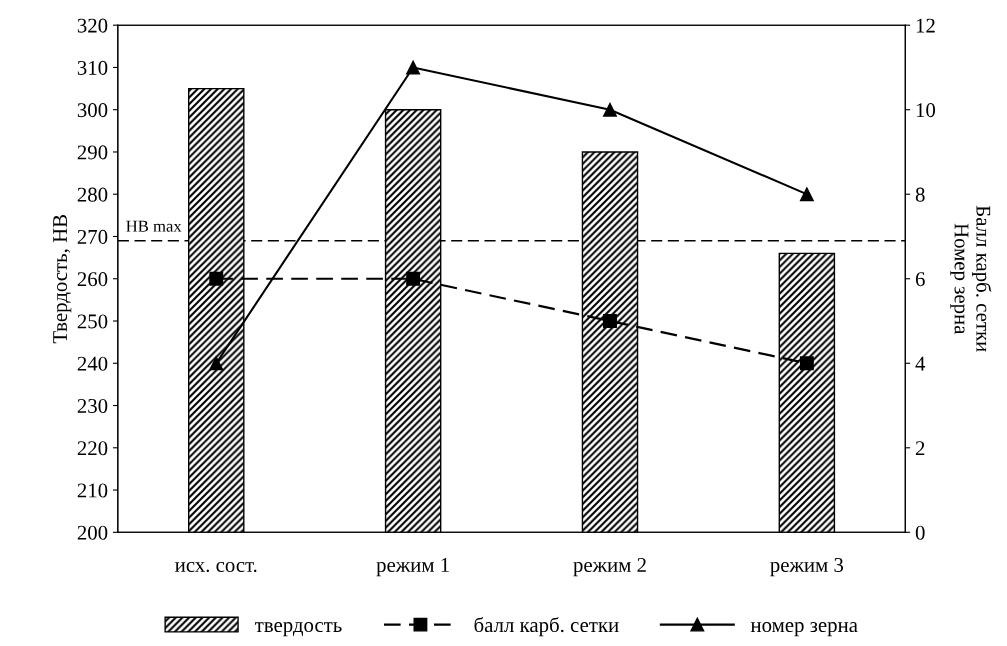 This screenshot has width=1007, height=646. What do you see at coordinates (920, 194) in the screenshot?
I see `y2-tick-label: 8` at bounding box center [920, 194].